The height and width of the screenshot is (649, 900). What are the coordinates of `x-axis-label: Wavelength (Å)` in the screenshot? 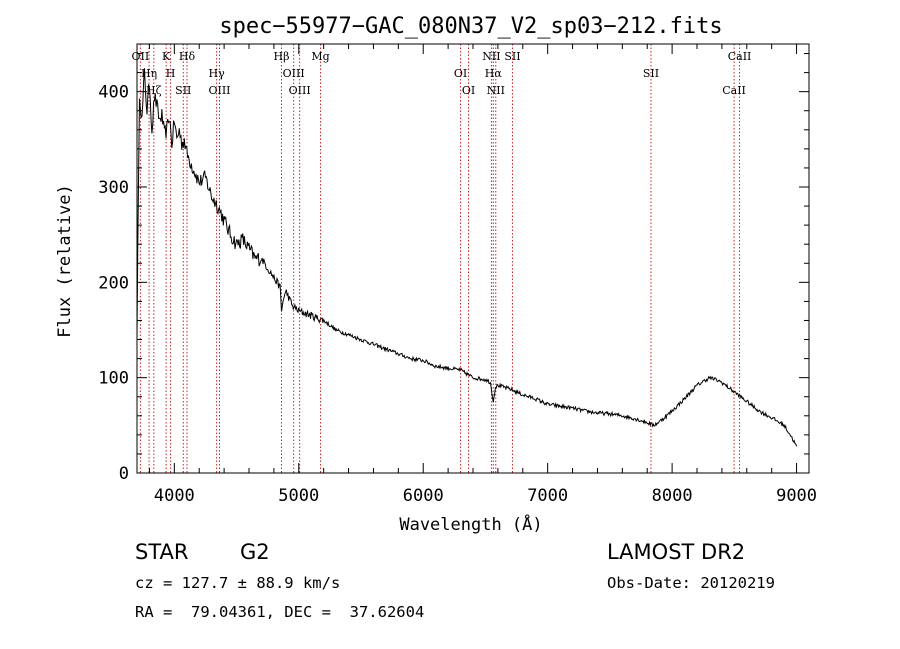 It's located at (470, 524).